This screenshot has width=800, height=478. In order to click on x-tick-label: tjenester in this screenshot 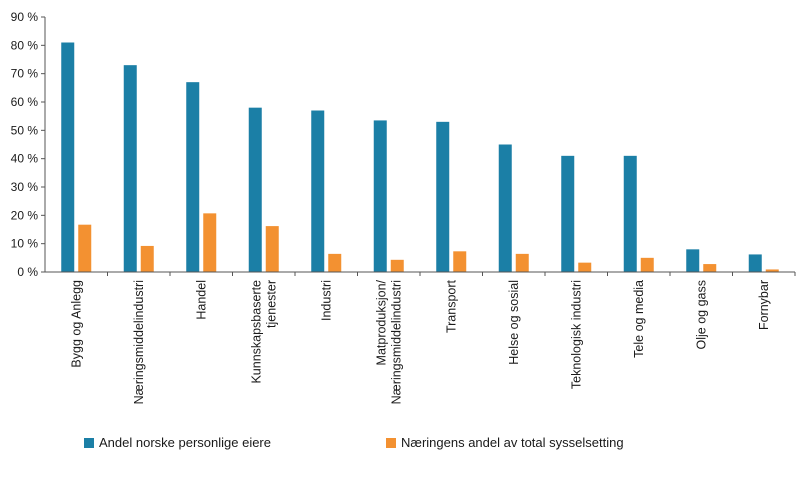, I will do `click(271, 304)`.